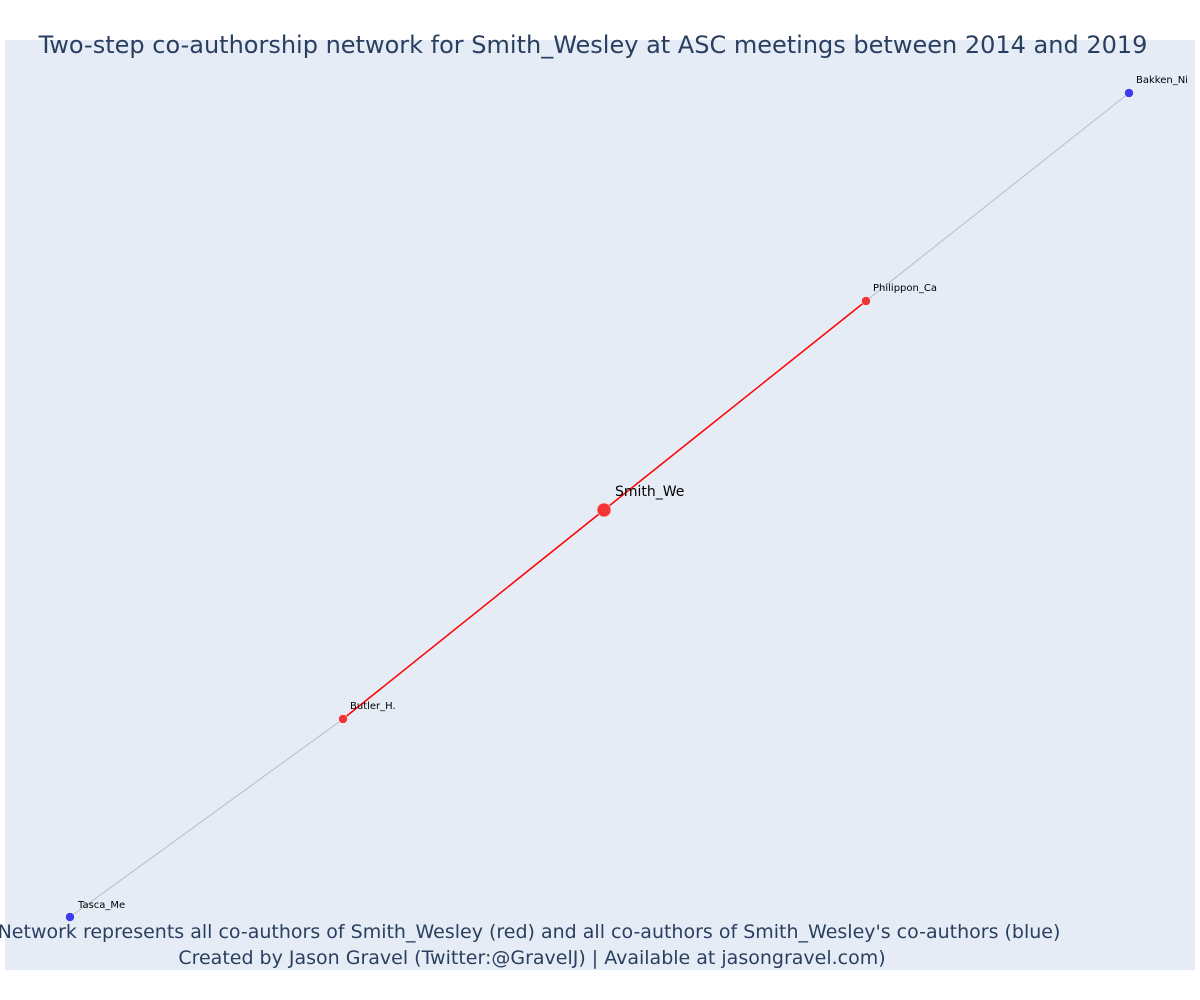 This screenshot has width=1200, height=1000. Describe the element at coordinates (101, 905) in the screenshot. I see `node-label: Tasca_Me` at that location.